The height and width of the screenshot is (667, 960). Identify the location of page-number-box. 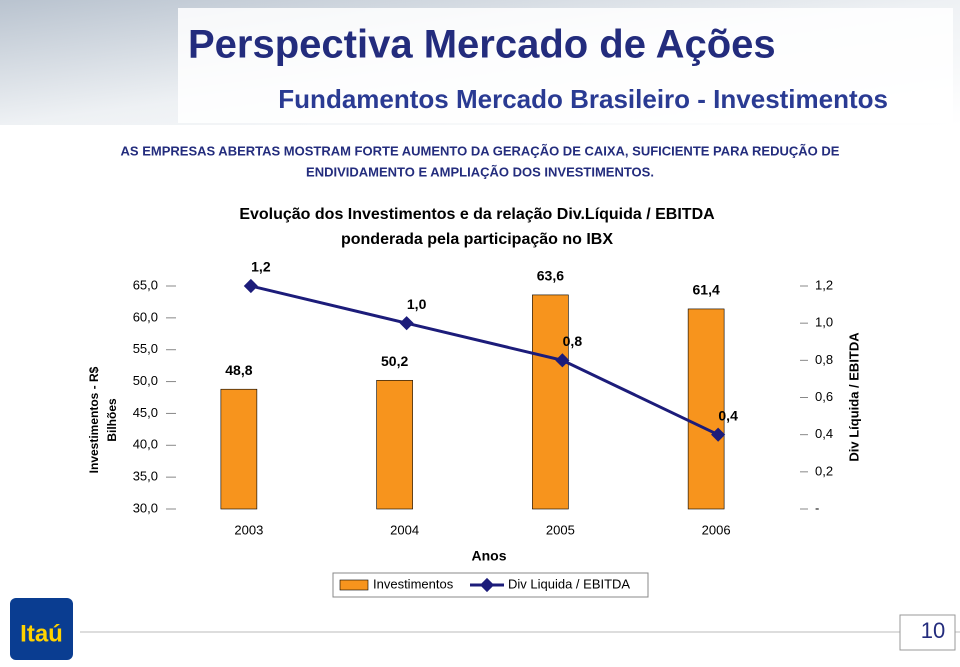
(927, 632).